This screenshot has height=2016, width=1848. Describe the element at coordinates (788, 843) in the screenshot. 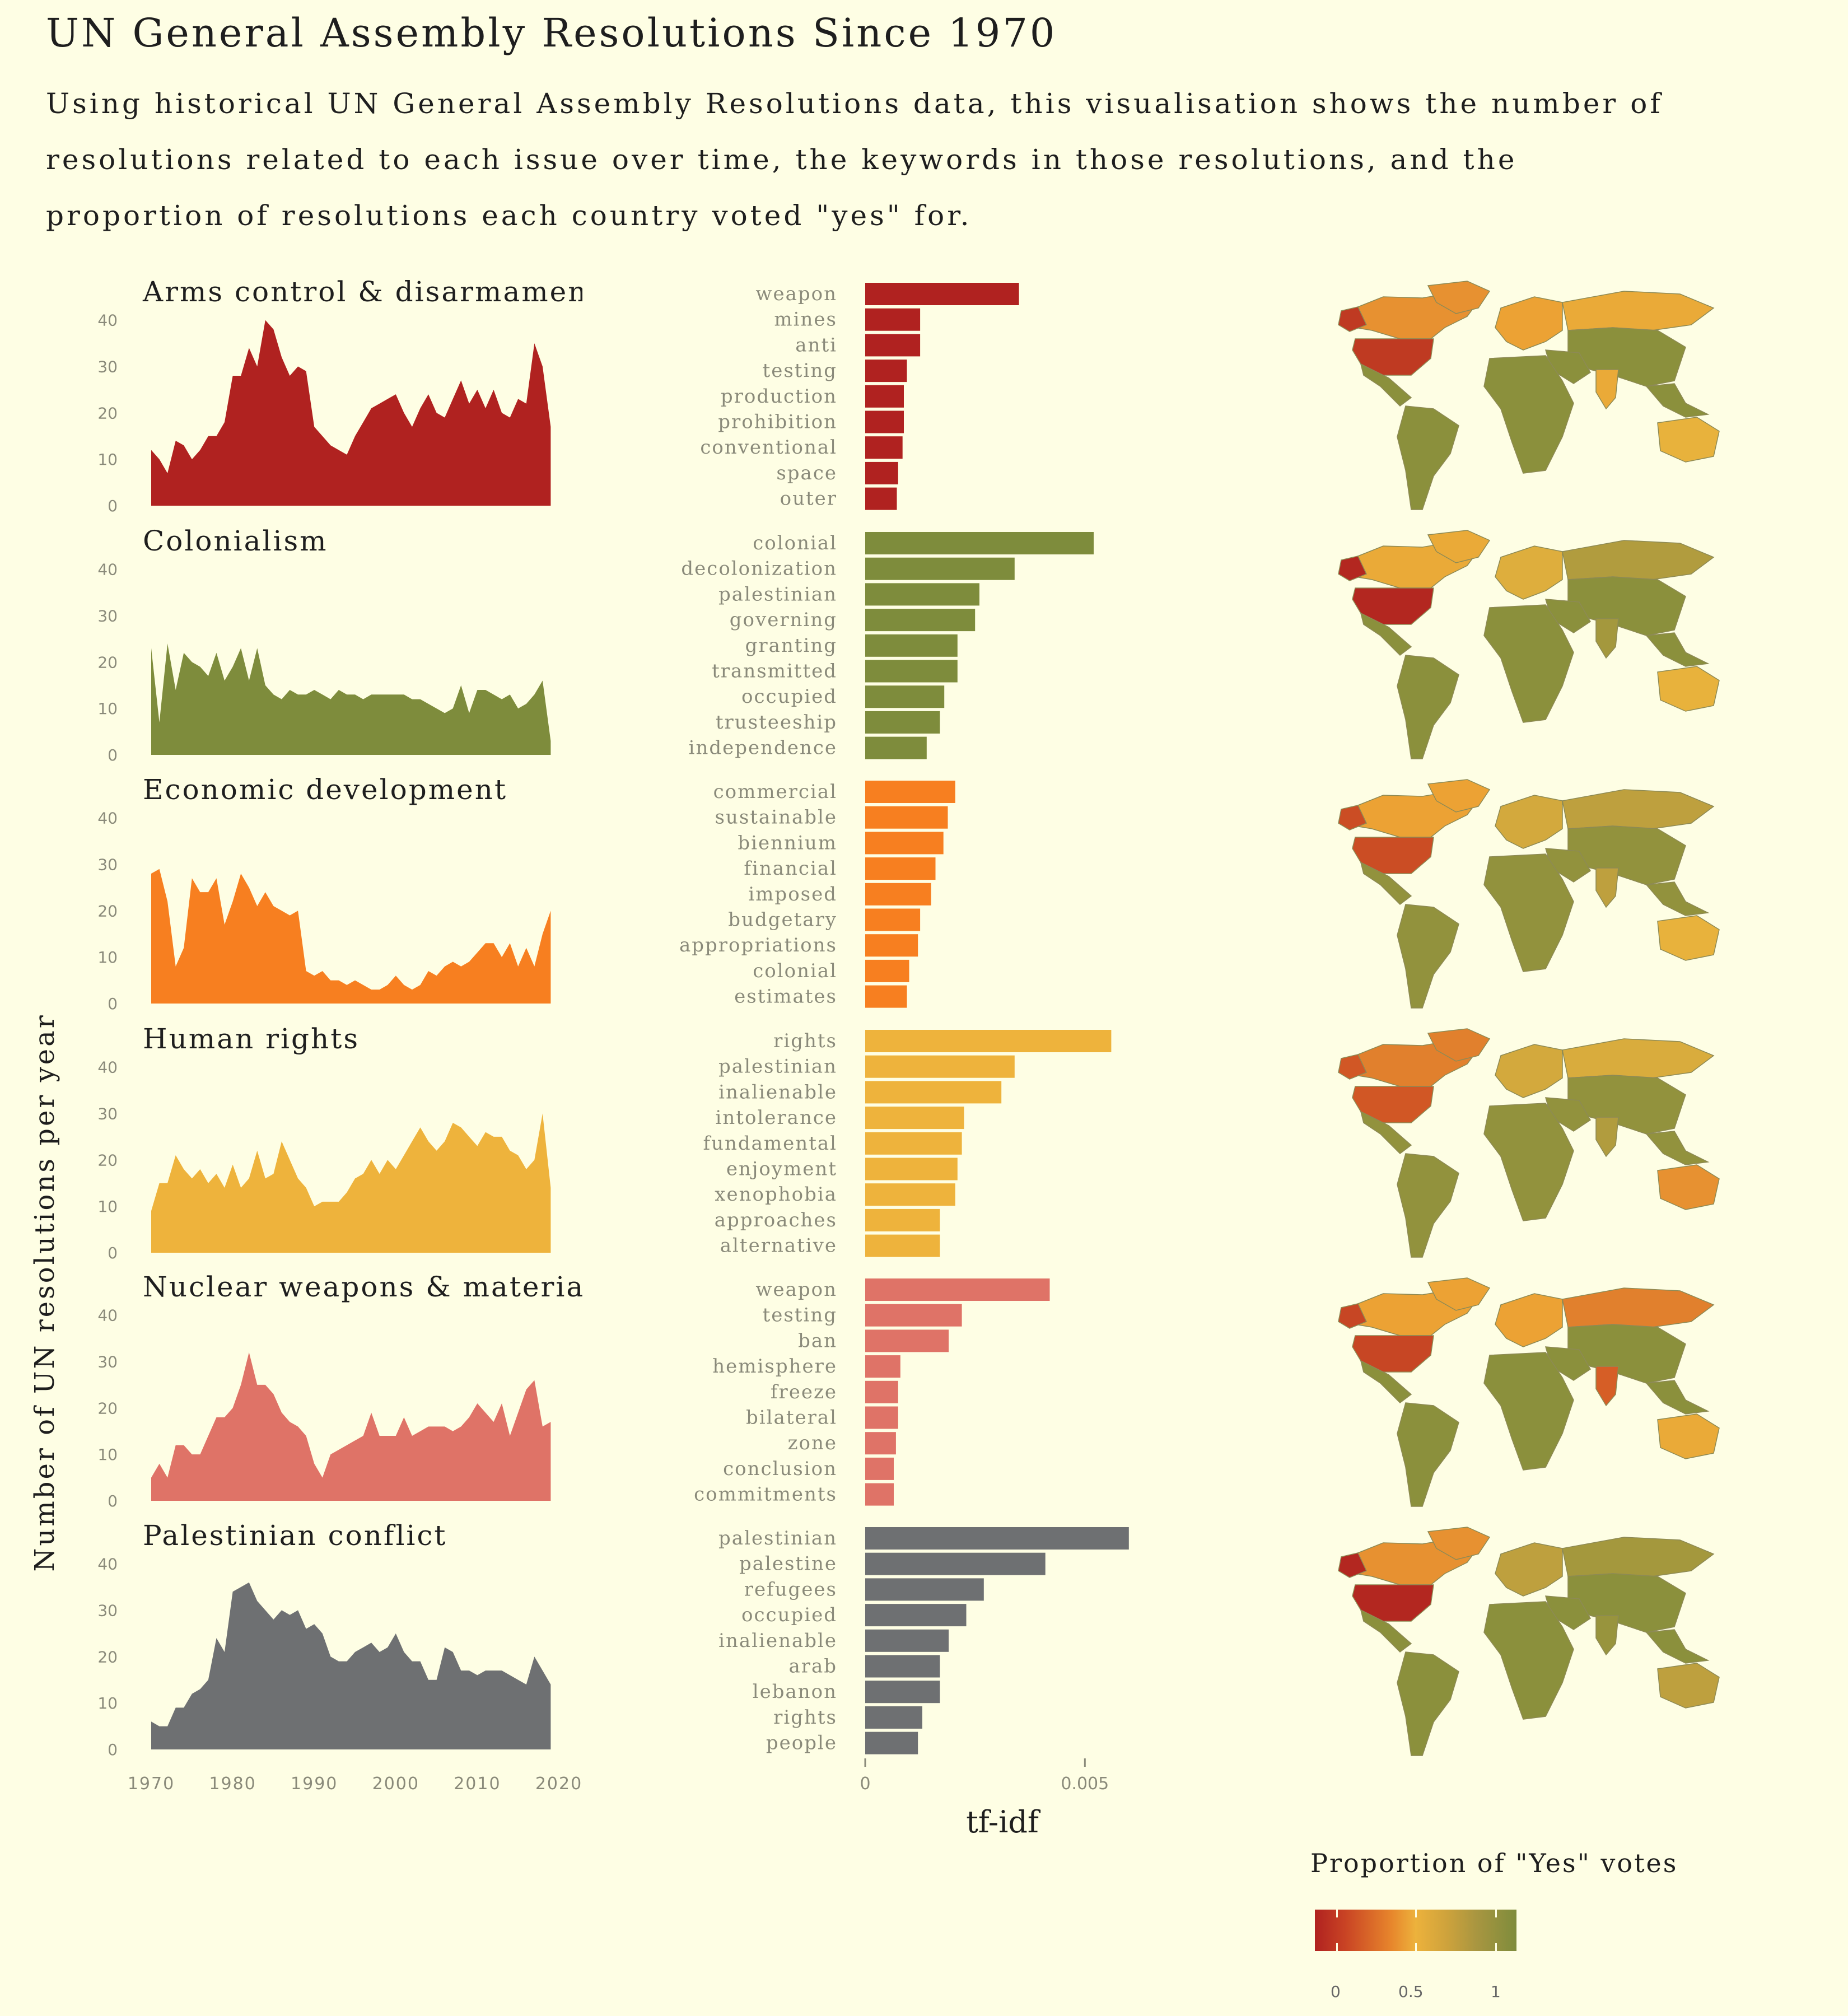

I see `keyword-label: biennium` at that location.